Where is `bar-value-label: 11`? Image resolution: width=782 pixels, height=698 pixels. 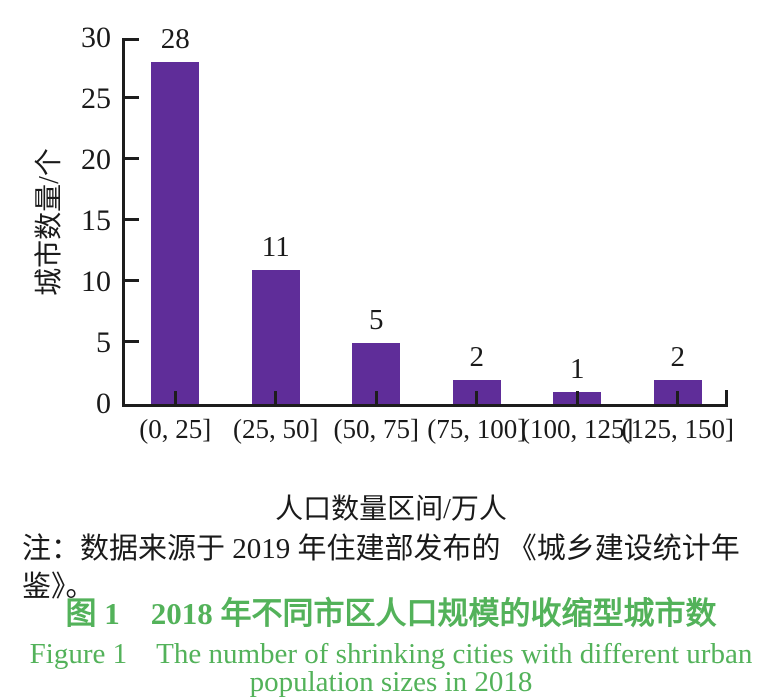 bar-value-label: 11 is located at coordinates (275, 246).